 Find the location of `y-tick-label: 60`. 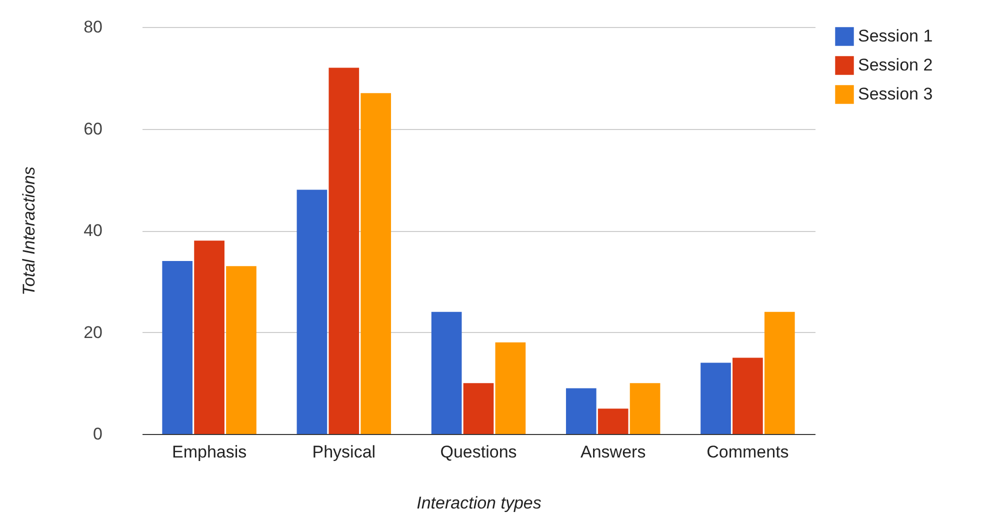

y-tick-label: 60 is located at coordinates (93, 128).